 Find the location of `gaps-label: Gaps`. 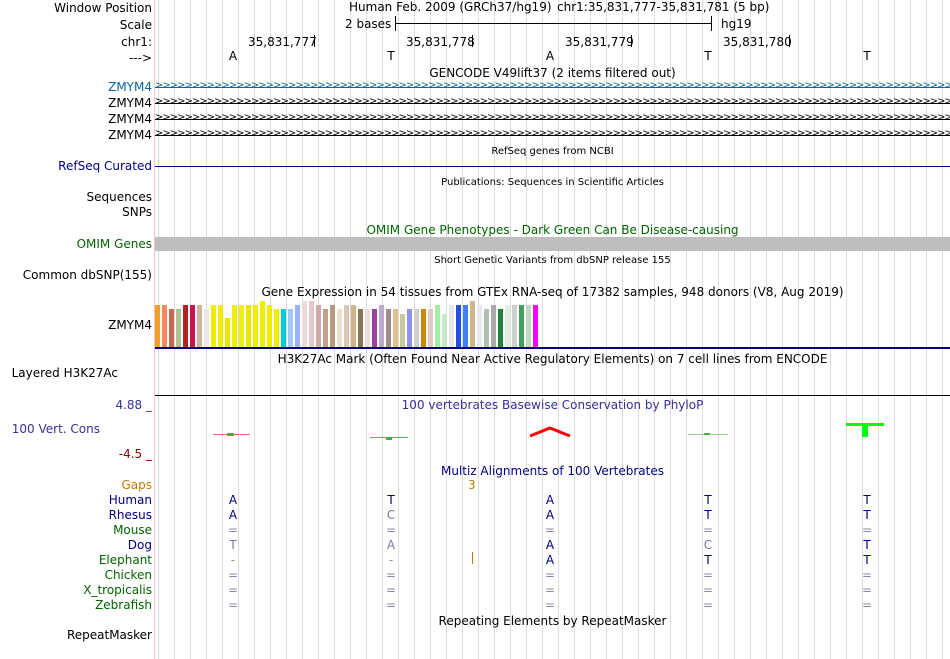

gaps-label: Gaps is located at coordinates (136, 485).